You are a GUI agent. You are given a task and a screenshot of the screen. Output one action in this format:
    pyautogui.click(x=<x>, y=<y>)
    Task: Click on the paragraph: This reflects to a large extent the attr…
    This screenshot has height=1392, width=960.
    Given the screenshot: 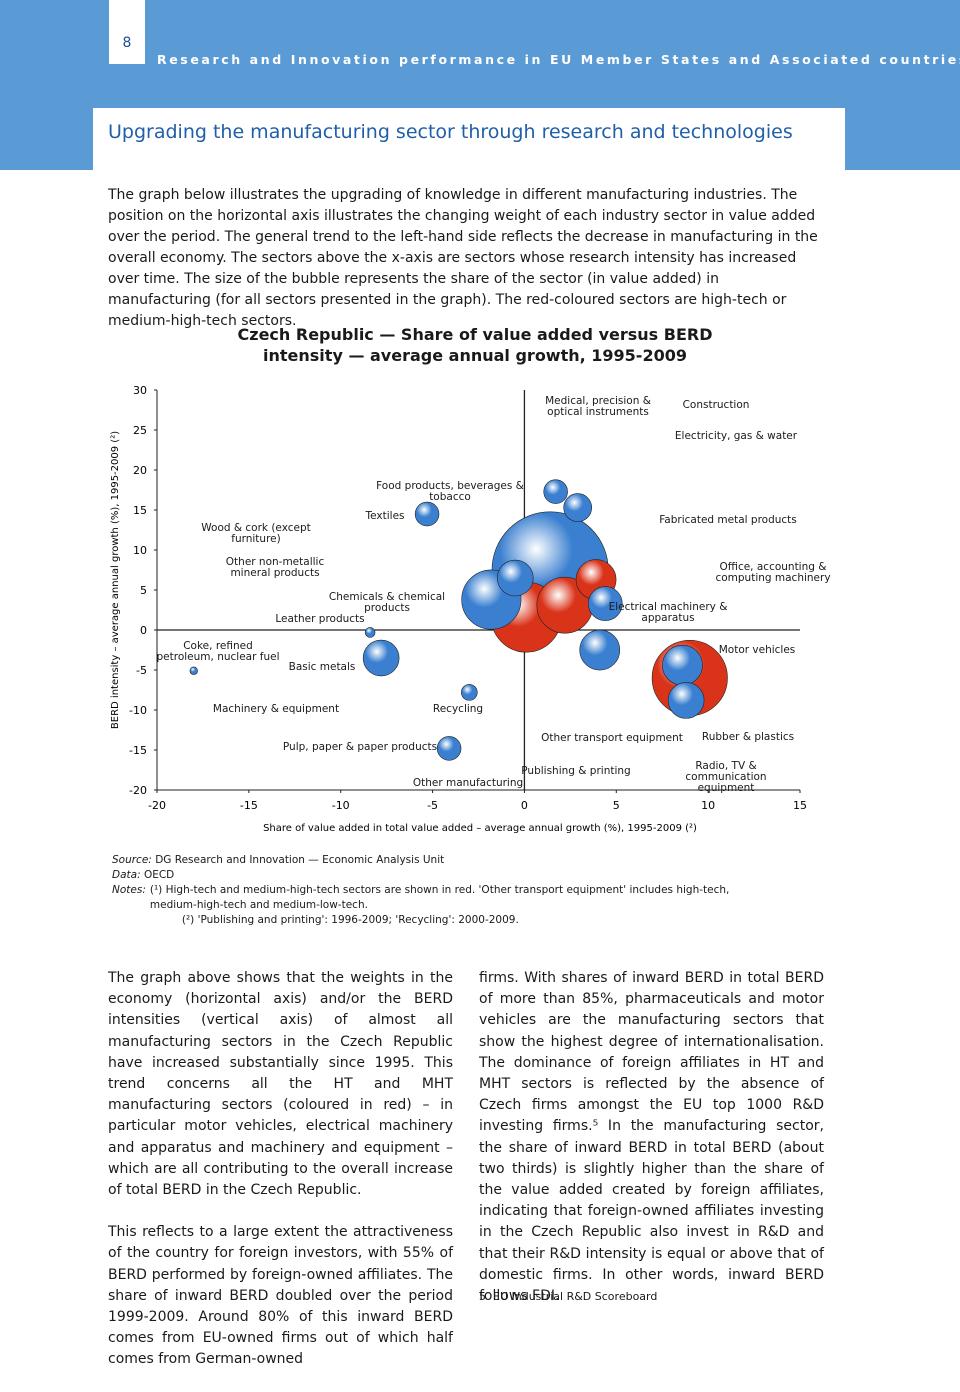 What is the action you would take?
    pyautogui.click(x=280, y=1296)
    